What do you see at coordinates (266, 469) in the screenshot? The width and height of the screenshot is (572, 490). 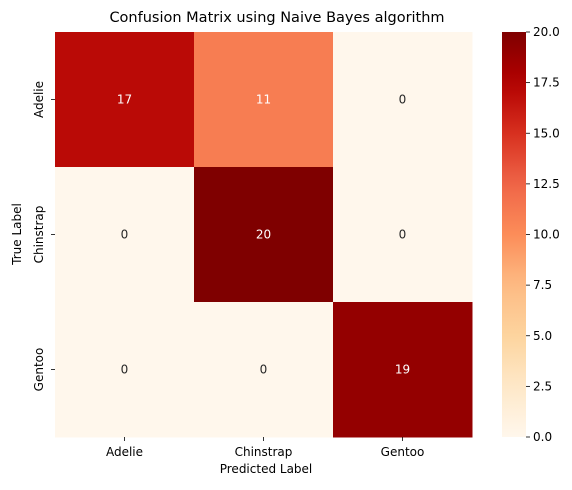 I see `x-axis-label: Predicted Label` at bounding box center [266, 469].